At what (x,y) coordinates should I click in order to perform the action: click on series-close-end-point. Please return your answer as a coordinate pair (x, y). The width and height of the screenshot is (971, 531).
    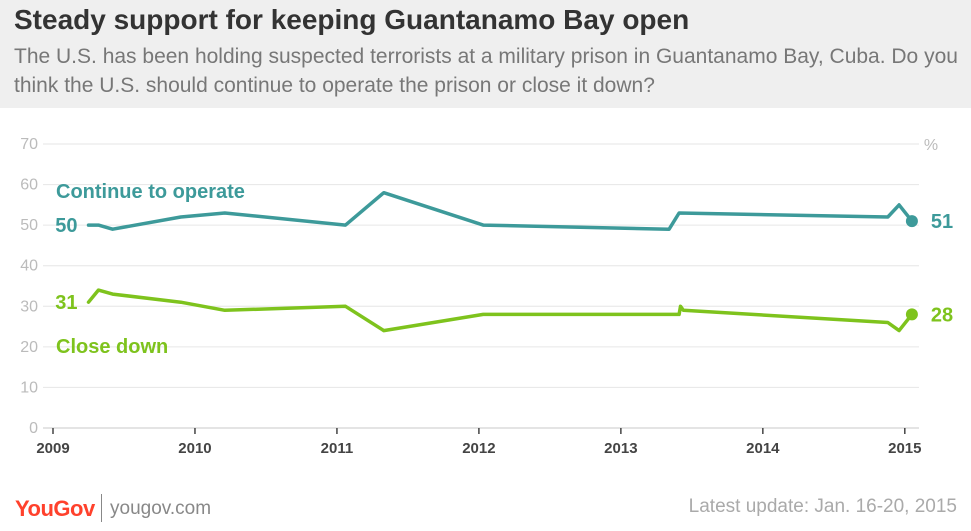
    Looking at the image, I should click on (911, 314).